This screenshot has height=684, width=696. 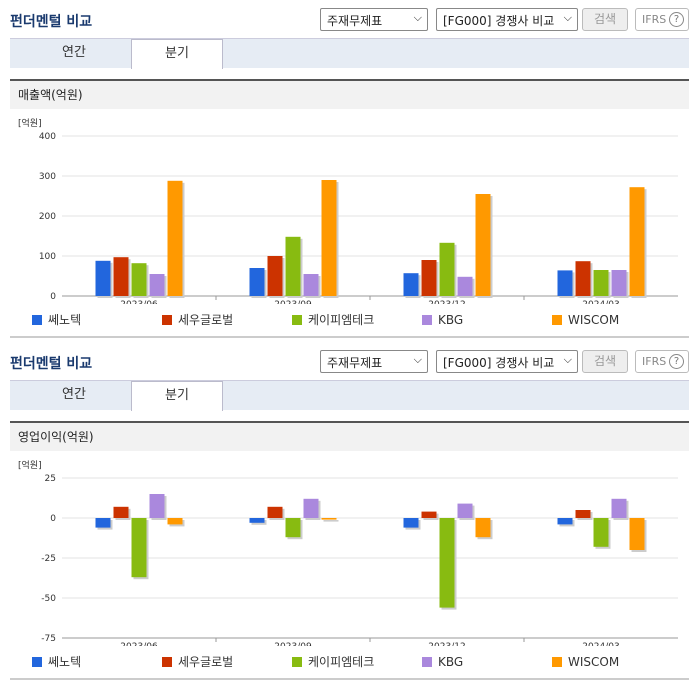 I want to click on y-tick-label: 300, so click(x=47, y=177).